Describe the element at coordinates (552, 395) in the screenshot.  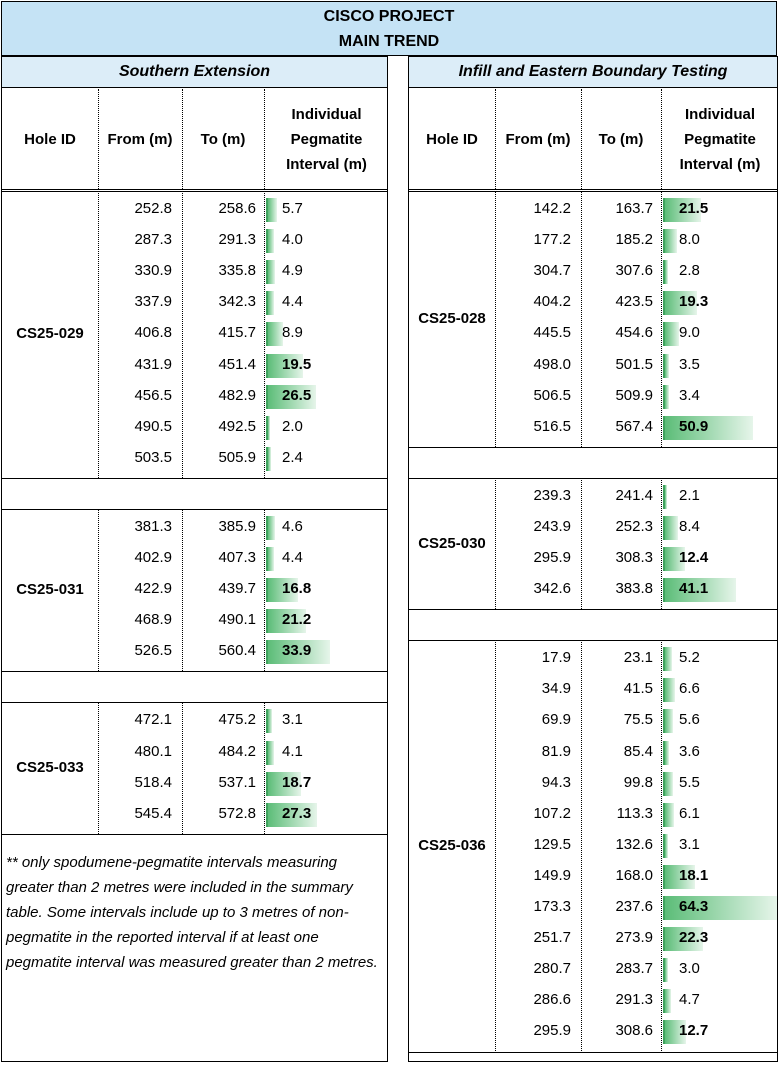
I see `from-value: 506.5` at that location.